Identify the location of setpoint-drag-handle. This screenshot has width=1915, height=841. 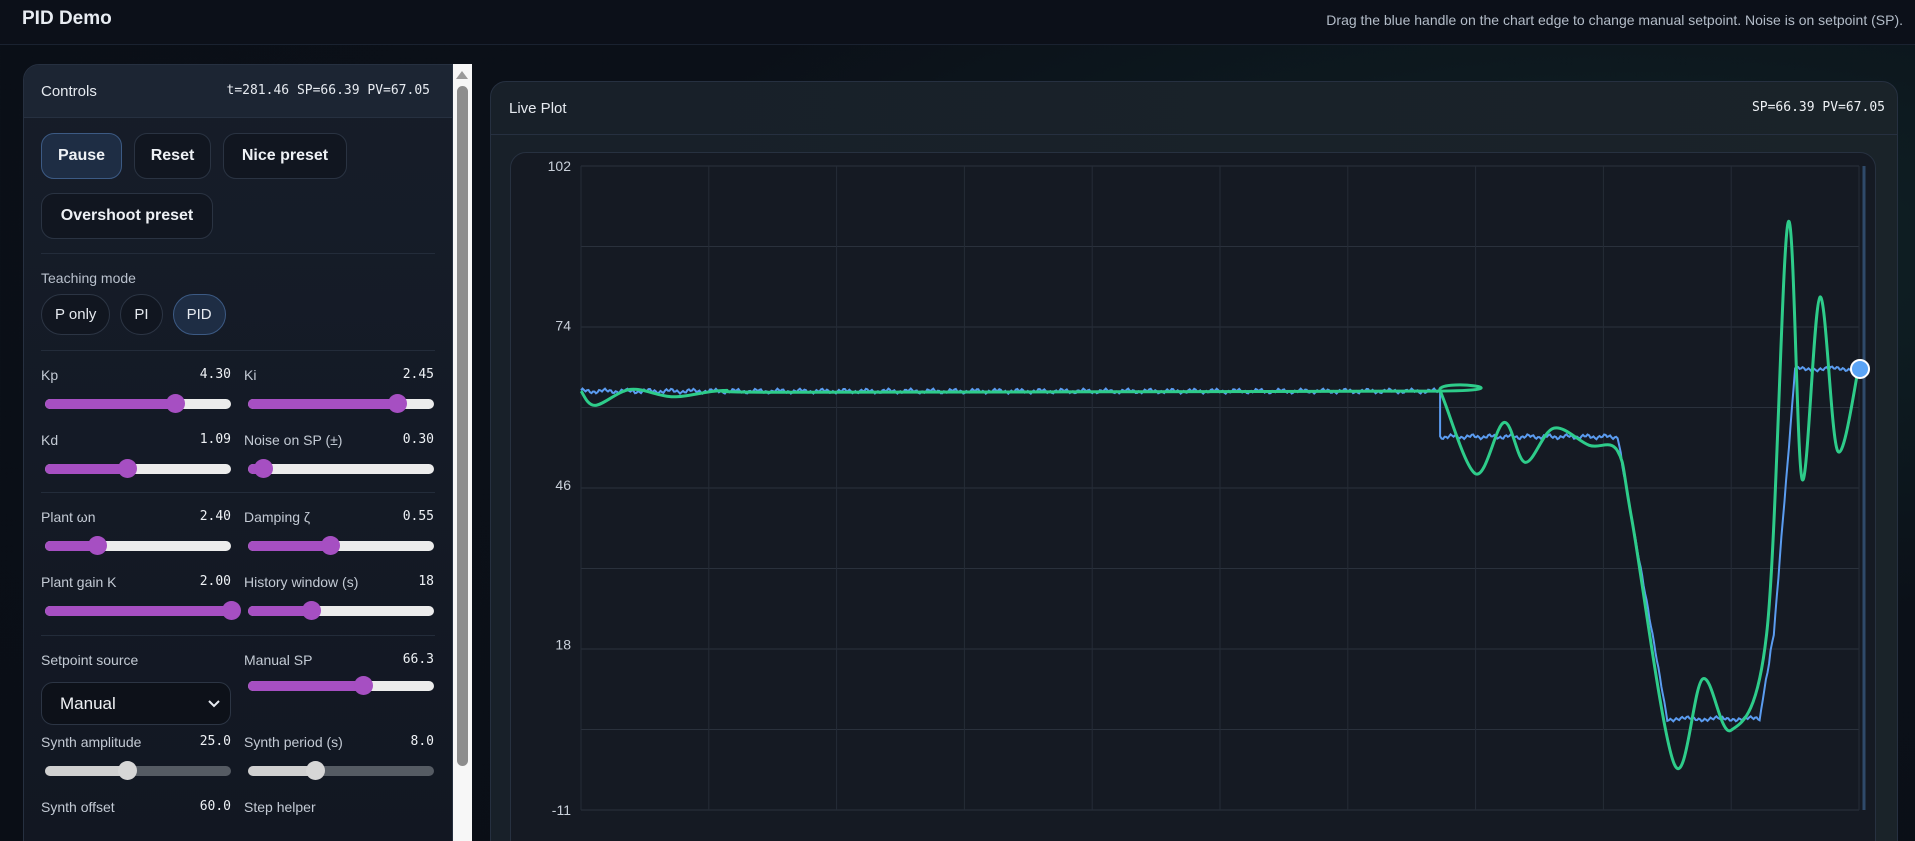
(1860, 368).